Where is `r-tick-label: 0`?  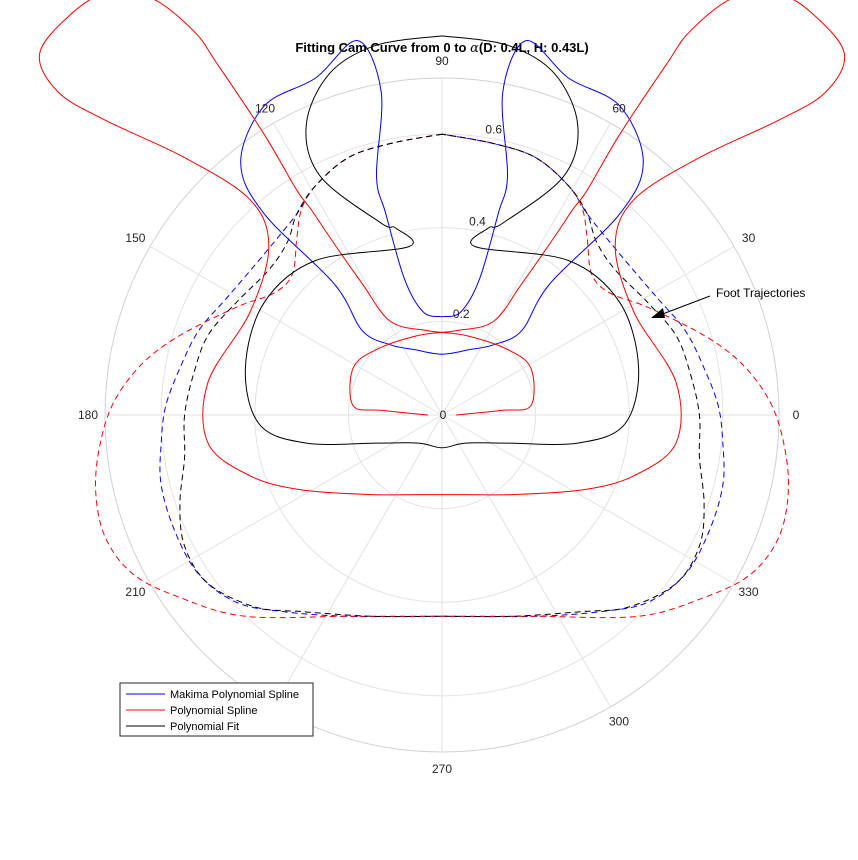
r-tick-label: 0 is located at coordinates (443, 415).